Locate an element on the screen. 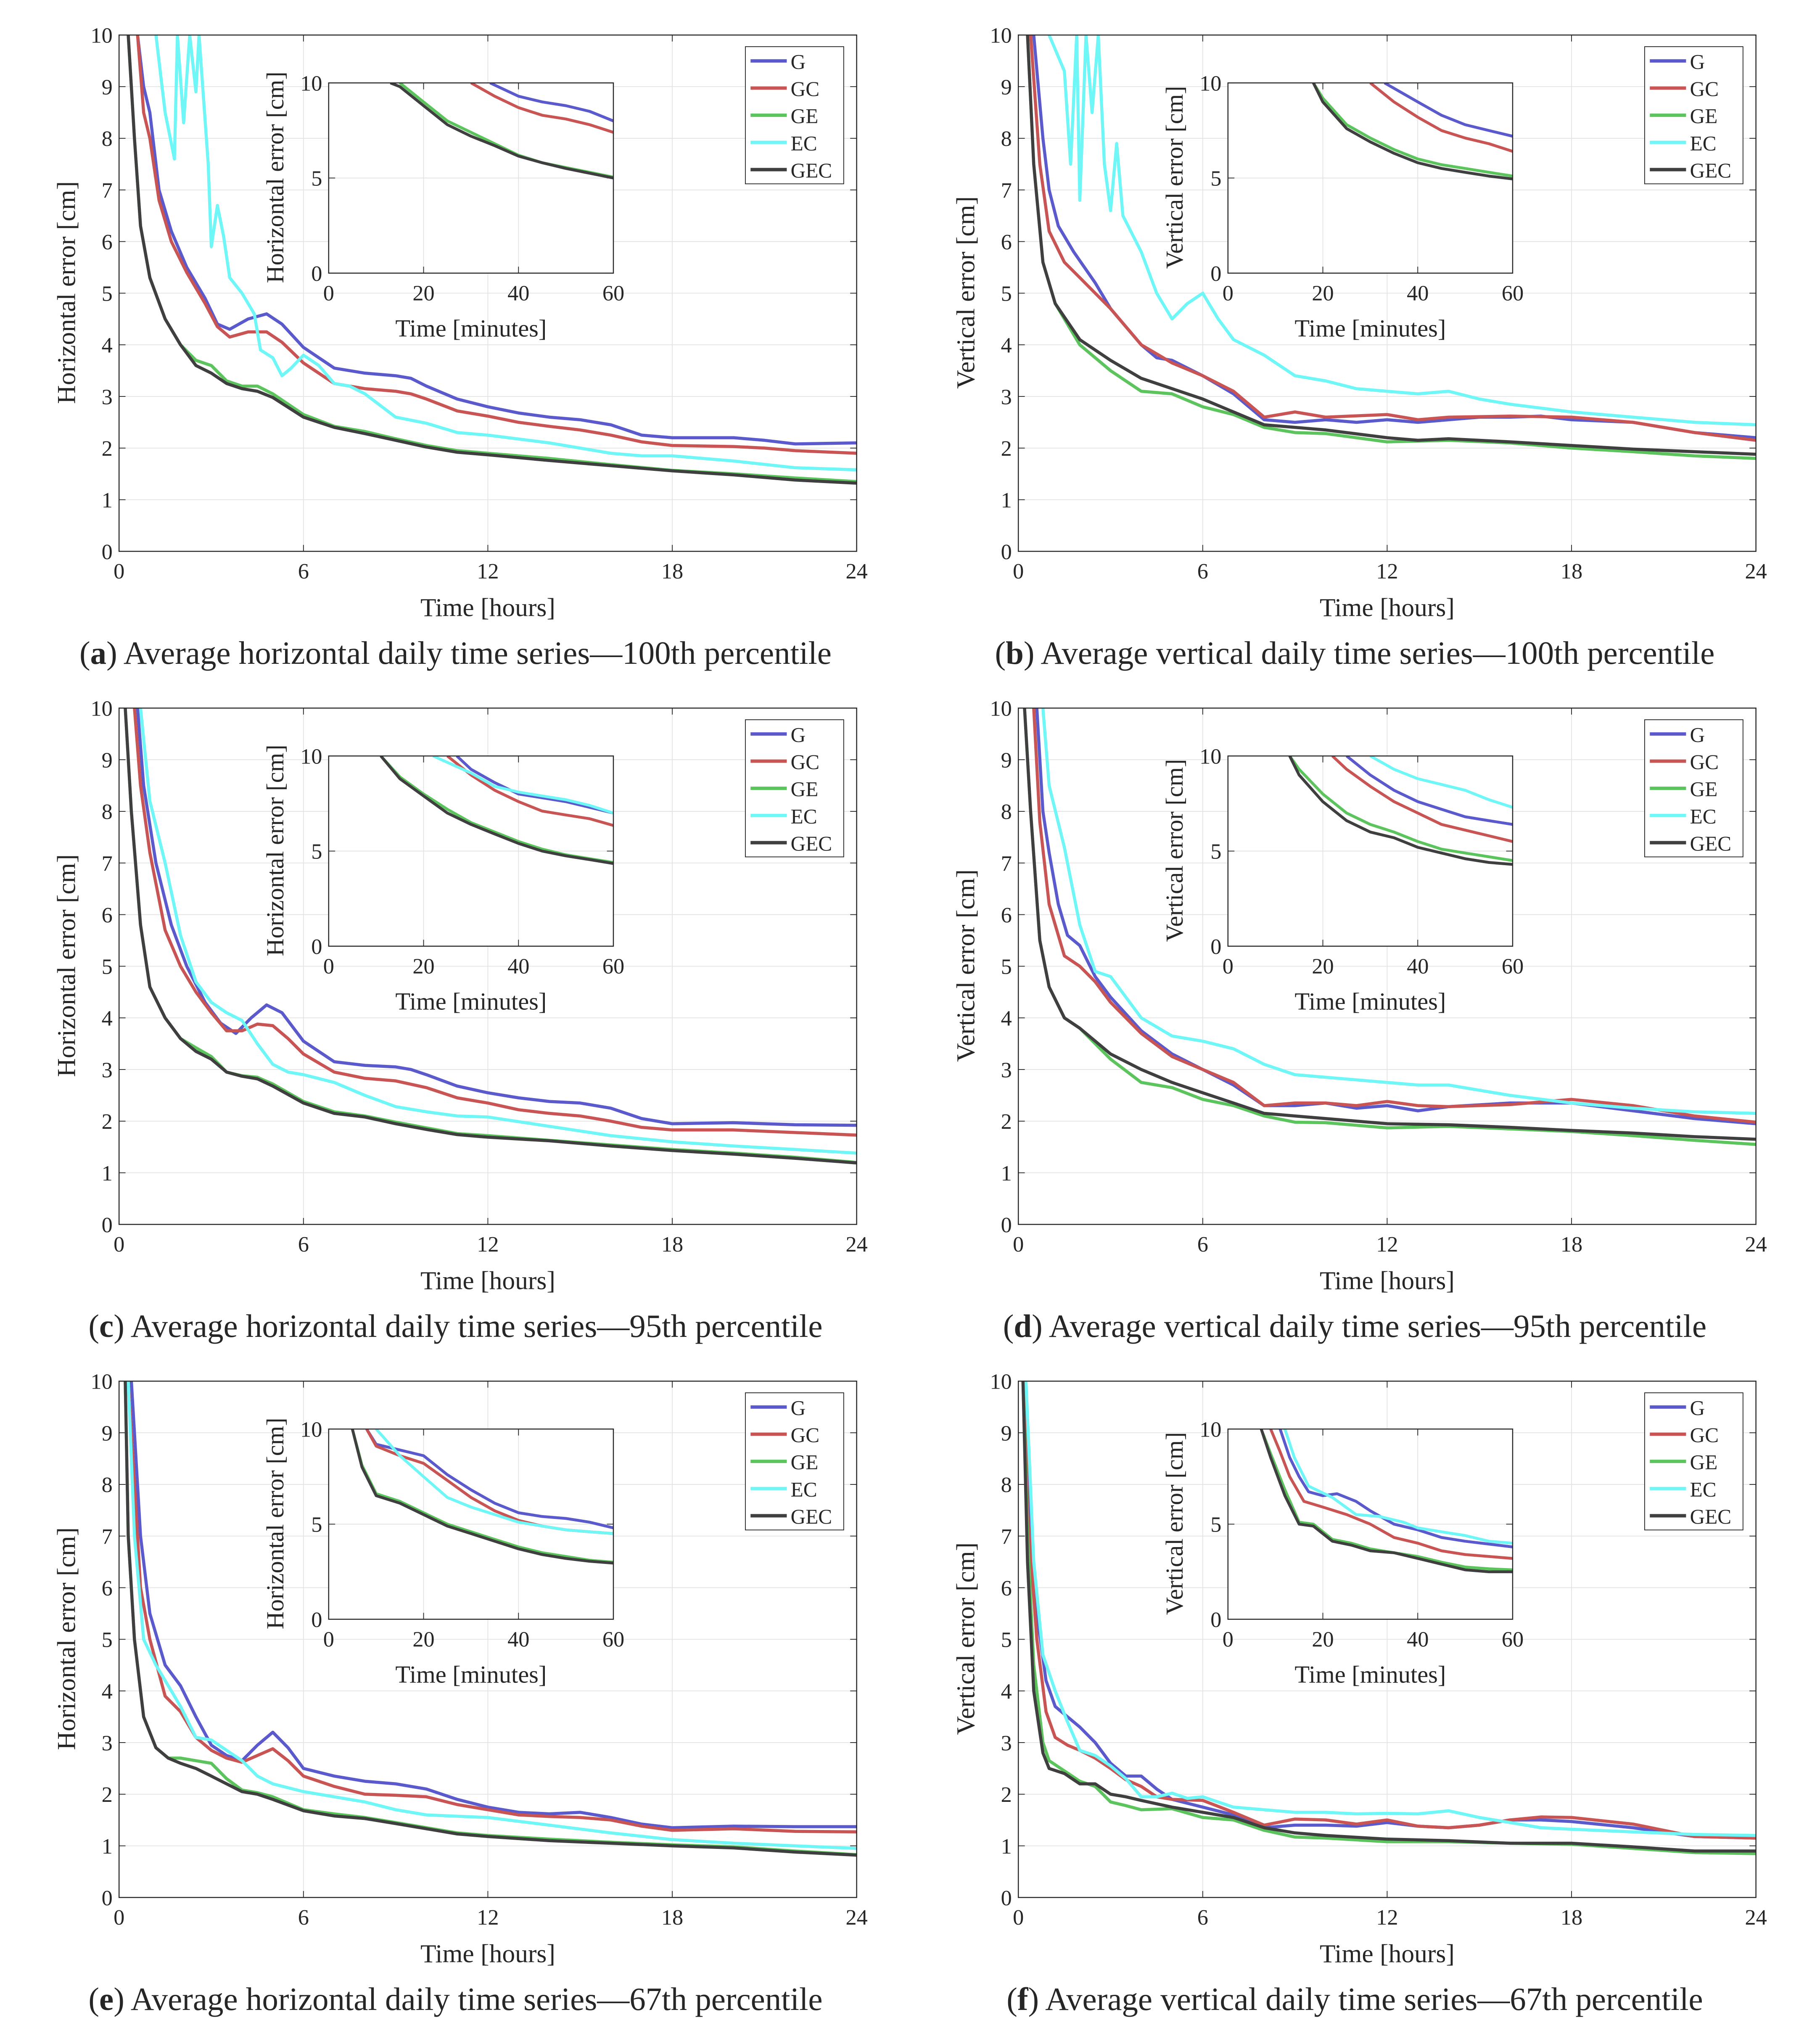 This screenshot has height=2044, width=1812. x-tick-label: 60 is located at coordinates (613, 1639).